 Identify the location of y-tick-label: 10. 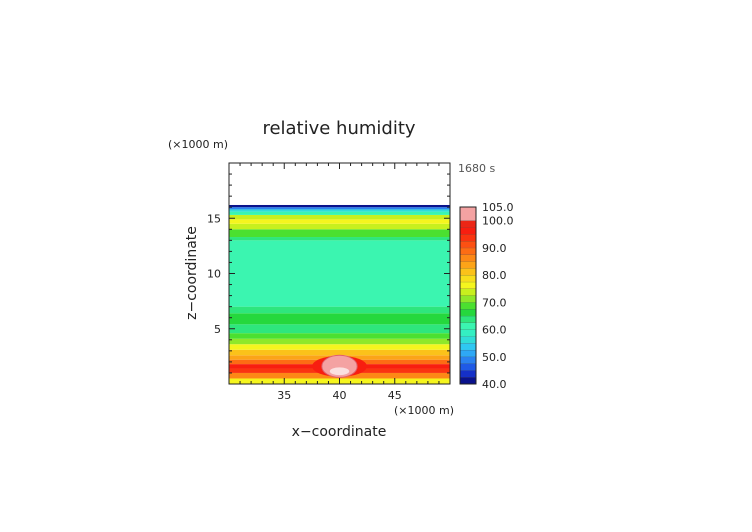
(214, 274).